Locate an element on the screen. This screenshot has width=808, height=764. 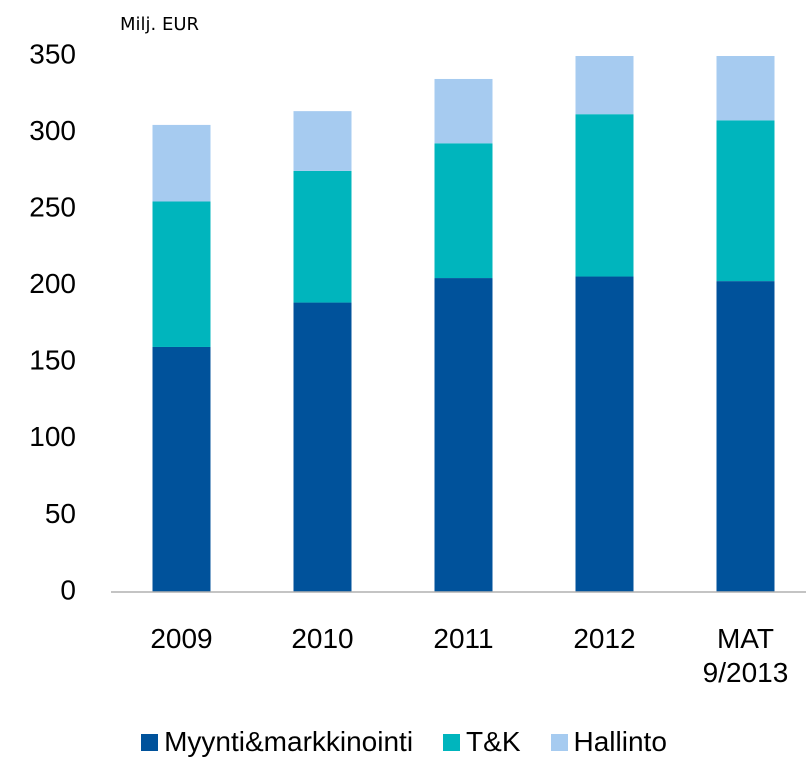
x-tick-label: 2010 is located at coordinates (322, 638).